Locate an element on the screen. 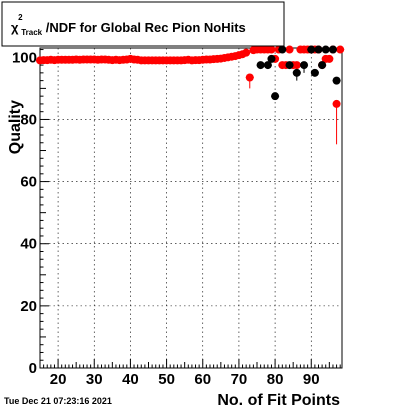 This screenshot has height=409, width=400. title-subscript: Track is located at coordinates (31, 32).